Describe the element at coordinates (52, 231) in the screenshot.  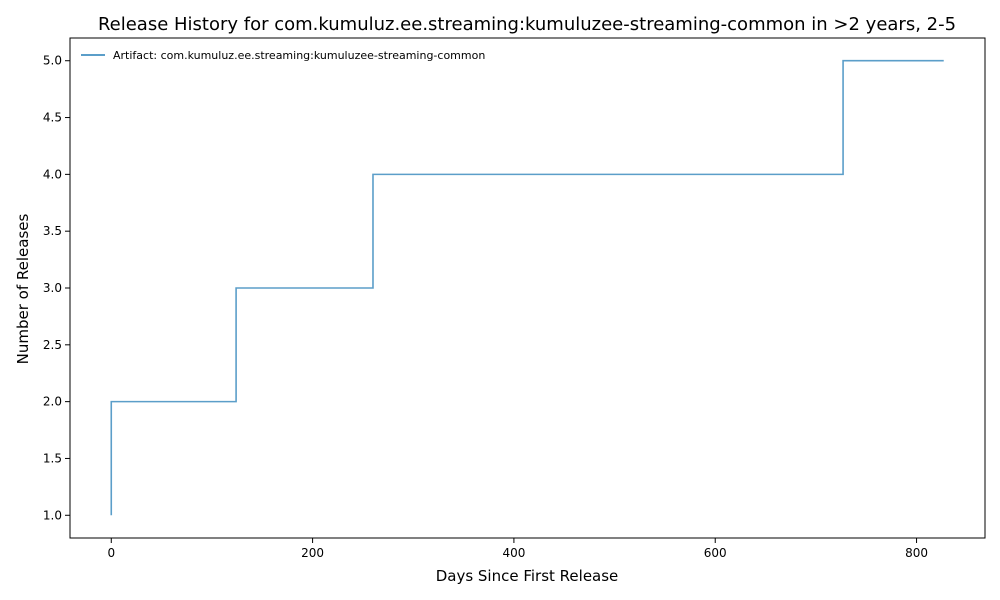
I see `y-tick-label: 3.5` at that location.